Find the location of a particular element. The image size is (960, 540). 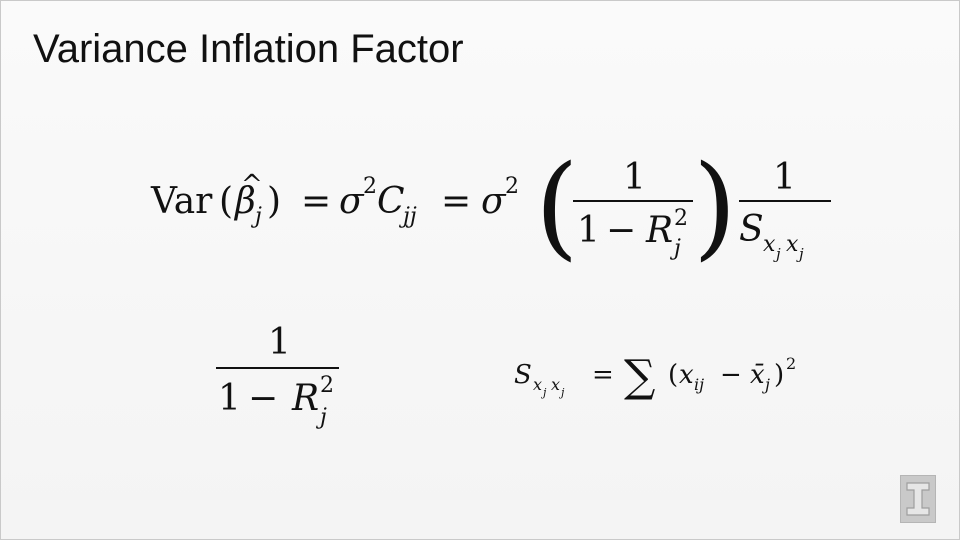

sxx-x: x is located at coordinates (686, 375).